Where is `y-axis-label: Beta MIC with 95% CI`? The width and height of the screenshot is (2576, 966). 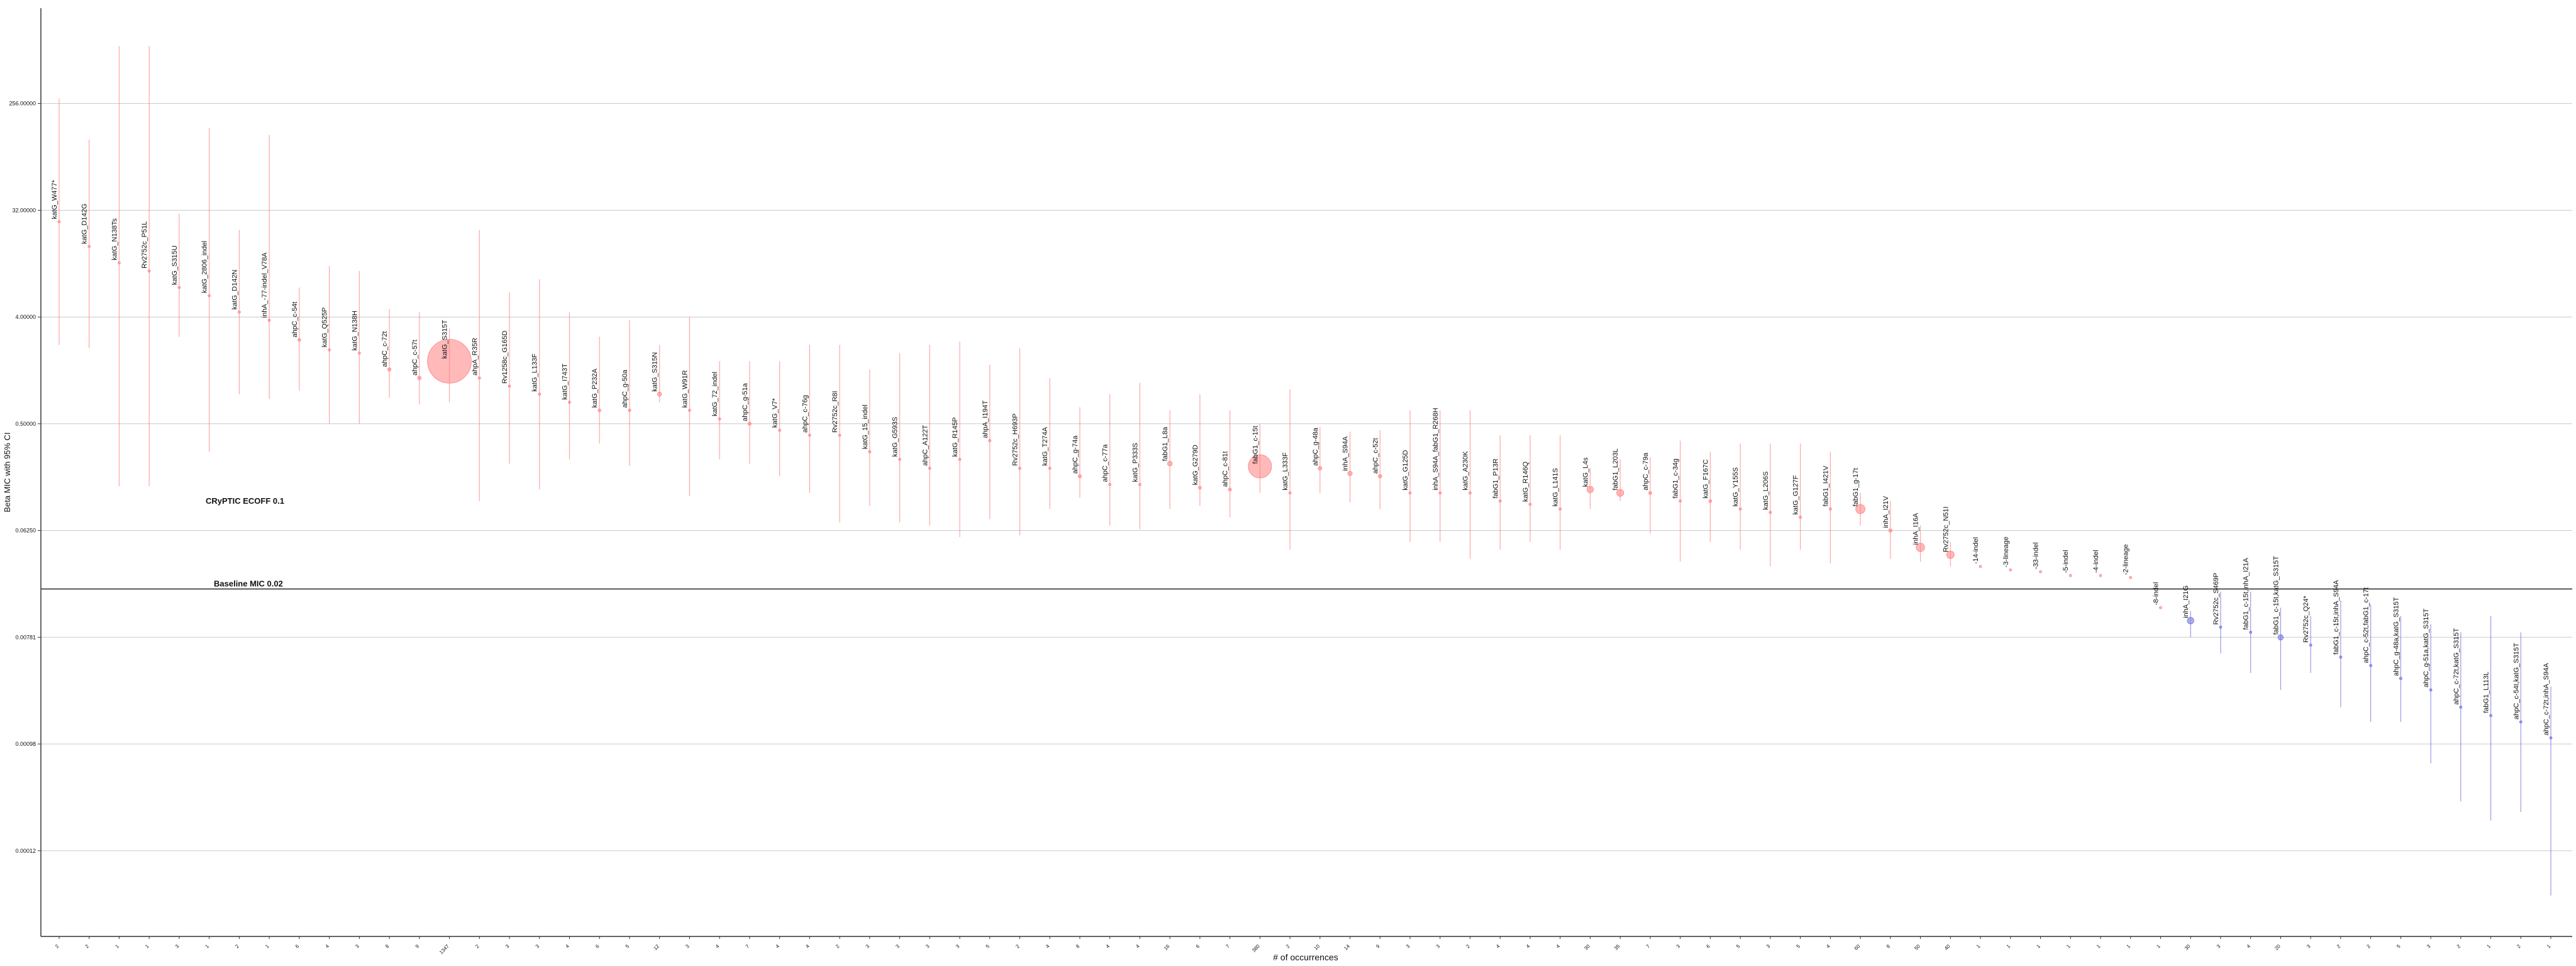
y-axis-label: Beta MIC with 95% CI is located at coordinates (7, 472).